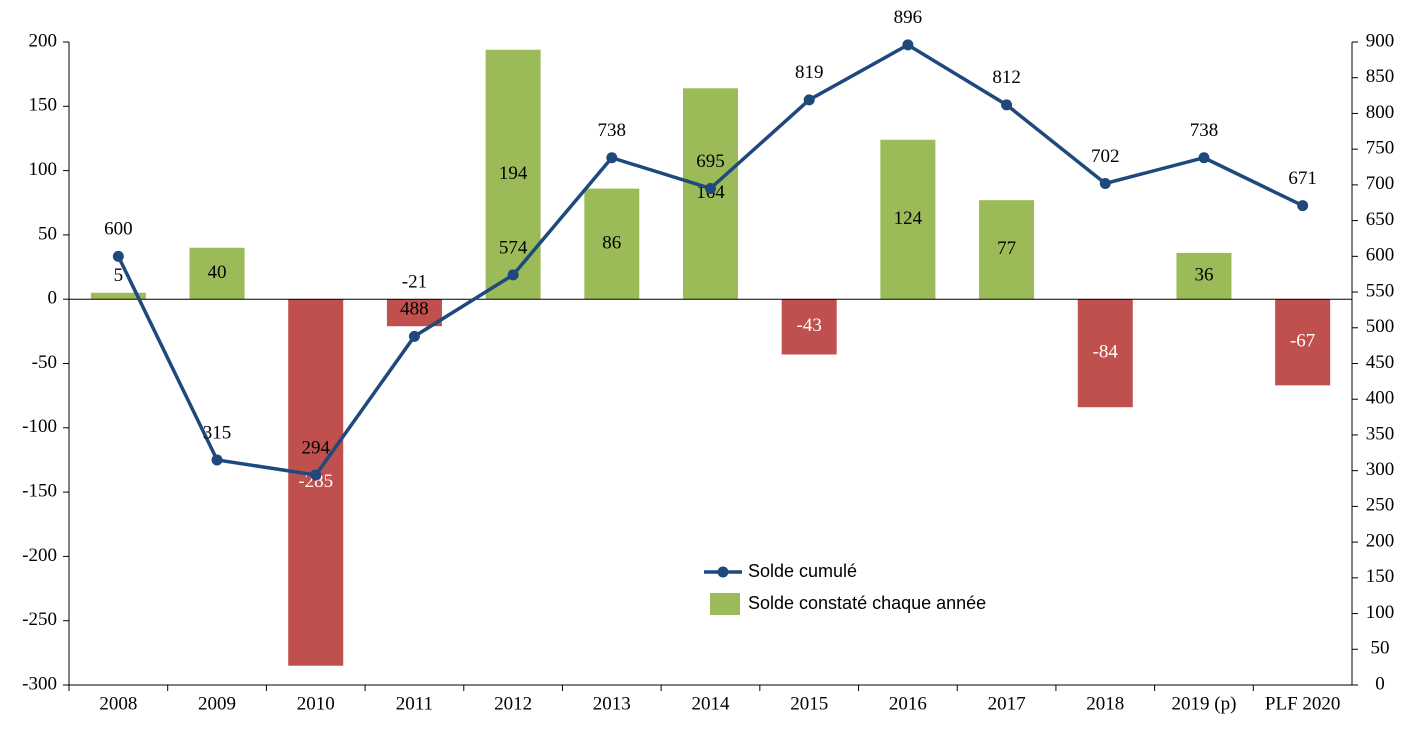 The height and width of the screenshot is (730, 1420). I want to click on y2-tick-label: 600, so click(1380, 255).